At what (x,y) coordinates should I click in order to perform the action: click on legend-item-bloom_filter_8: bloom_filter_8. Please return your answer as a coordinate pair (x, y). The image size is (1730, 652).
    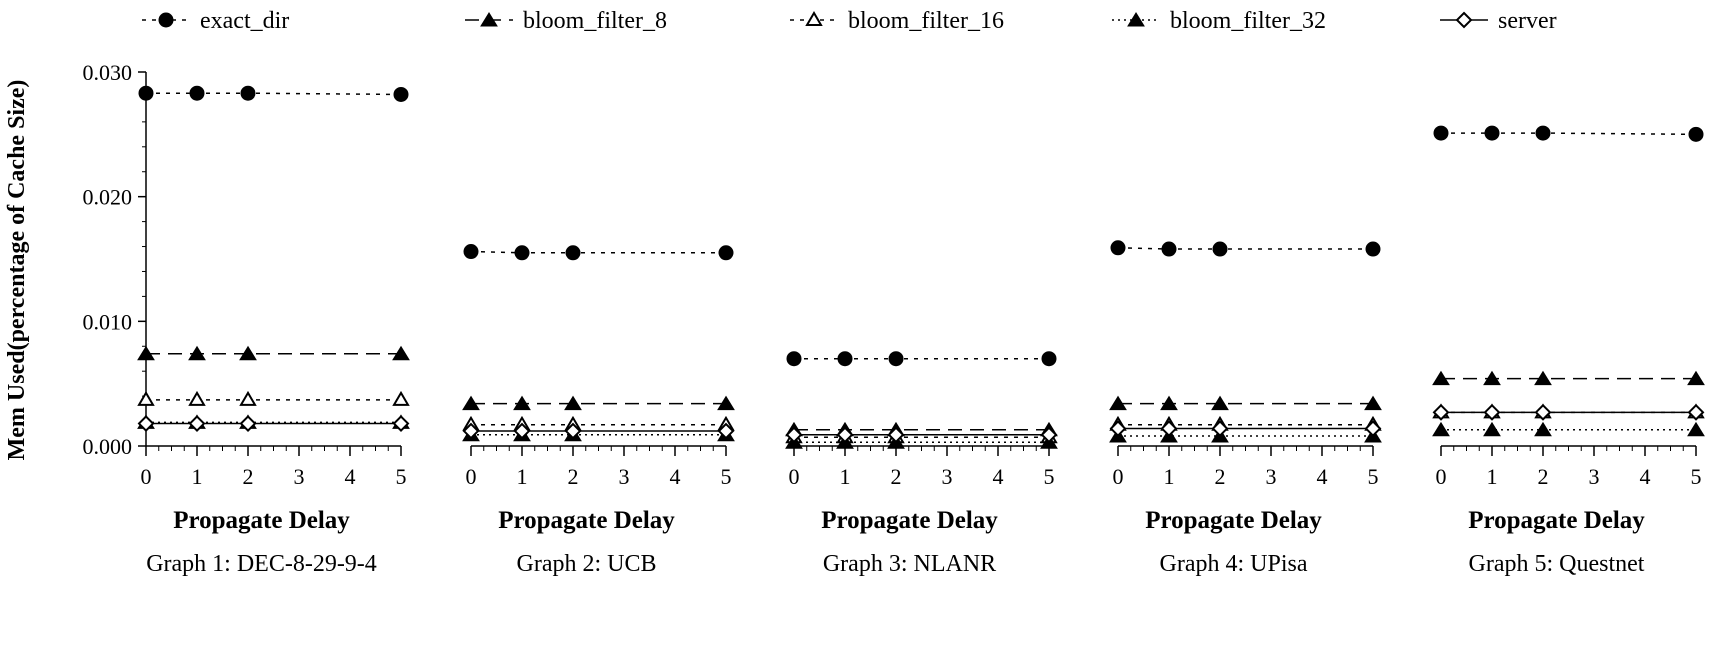
    Looking at the image, I should click on (566, 21).